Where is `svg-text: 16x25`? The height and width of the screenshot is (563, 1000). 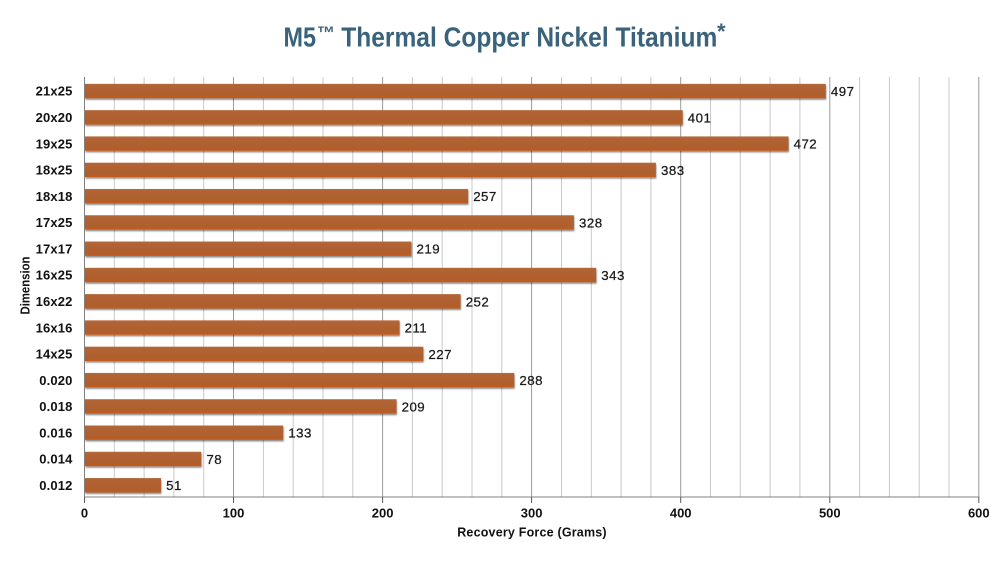
svg-text: 16x25 is located at coordinates (54, 275).